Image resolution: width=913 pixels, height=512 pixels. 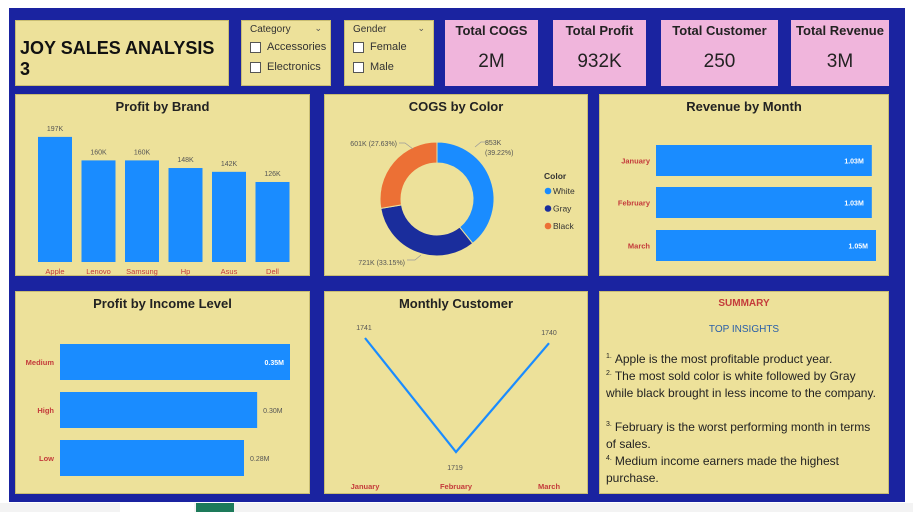 I want to click on kpi-label: Total Customer, so click(x=719, y=30).